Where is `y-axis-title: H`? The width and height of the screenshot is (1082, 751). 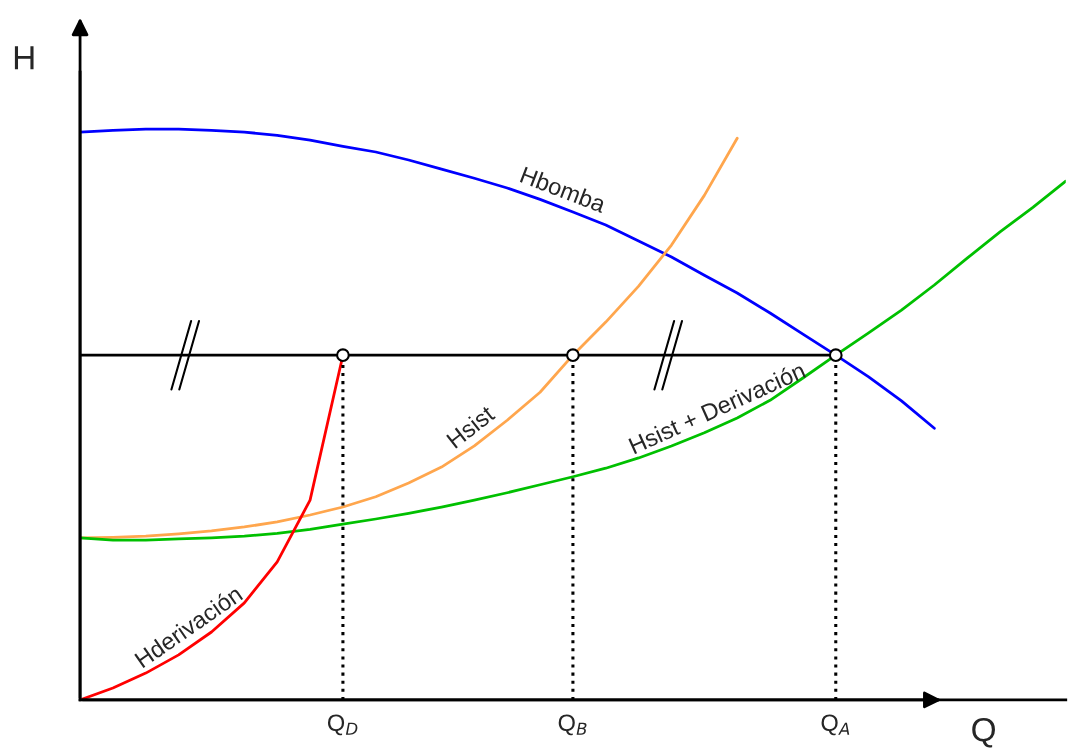
y-axis-title: H is located at coordinates (24, 58).